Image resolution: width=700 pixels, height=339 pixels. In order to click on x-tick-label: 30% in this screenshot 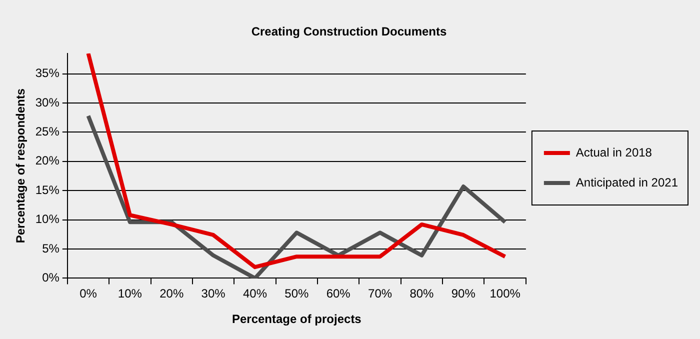, I will do `click(213, 293)`.